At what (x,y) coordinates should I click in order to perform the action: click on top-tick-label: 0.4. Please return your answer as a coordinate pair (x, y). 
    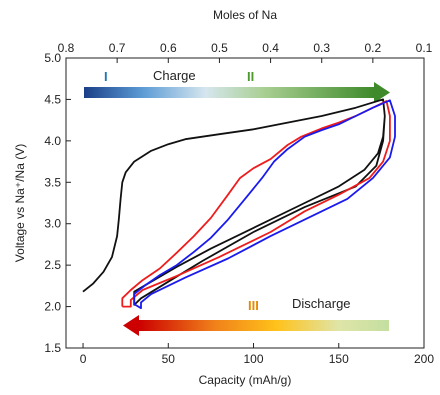
    Looking at the image, I should click on (270, 48).